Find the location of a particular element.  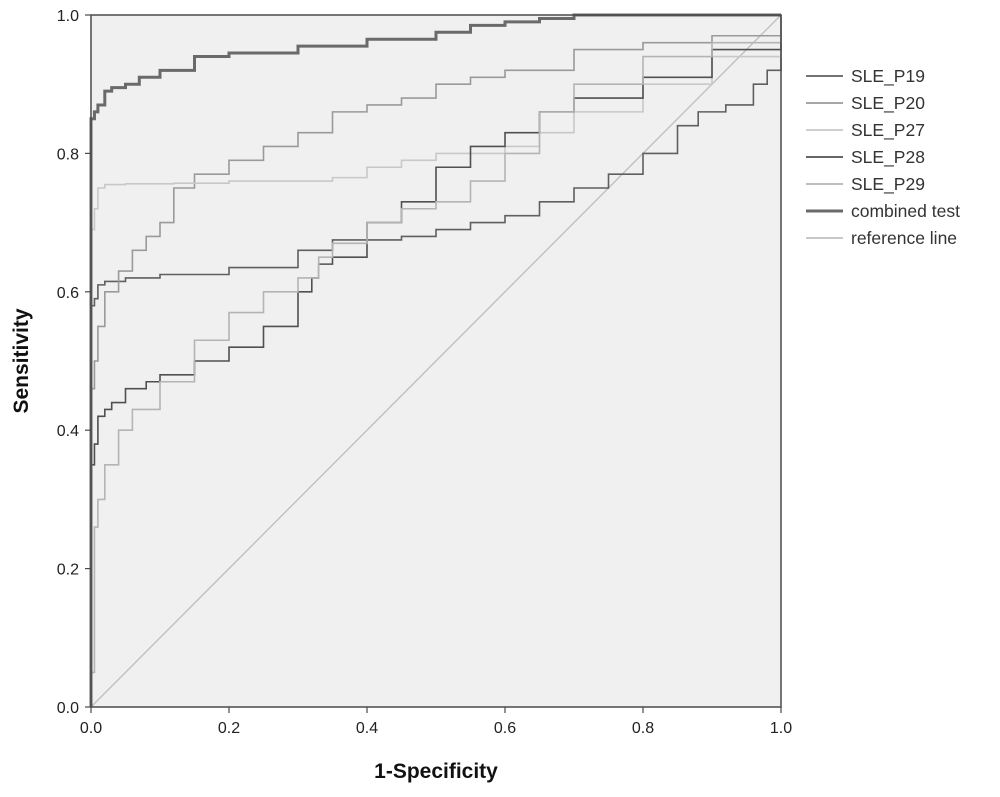

x-tick-label: 0.4 is located at coordinates (367, 728).